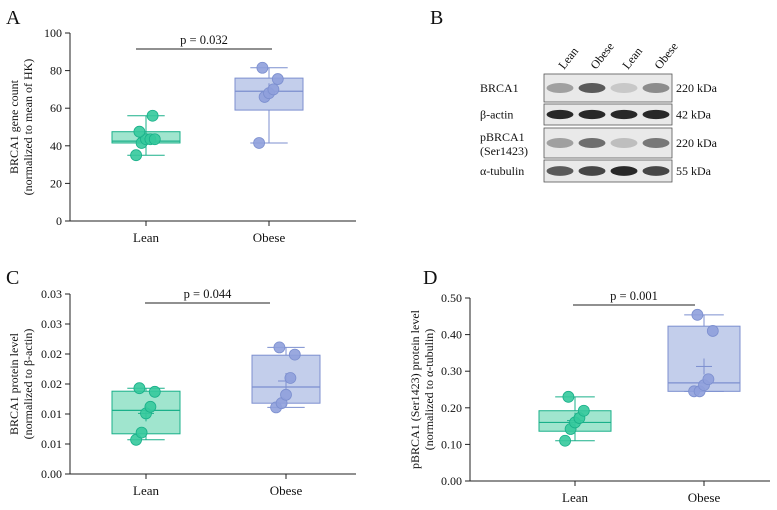 This screenshot has height=510, width=777. I want to click on y-tick-label: 0, so click(59, 221).